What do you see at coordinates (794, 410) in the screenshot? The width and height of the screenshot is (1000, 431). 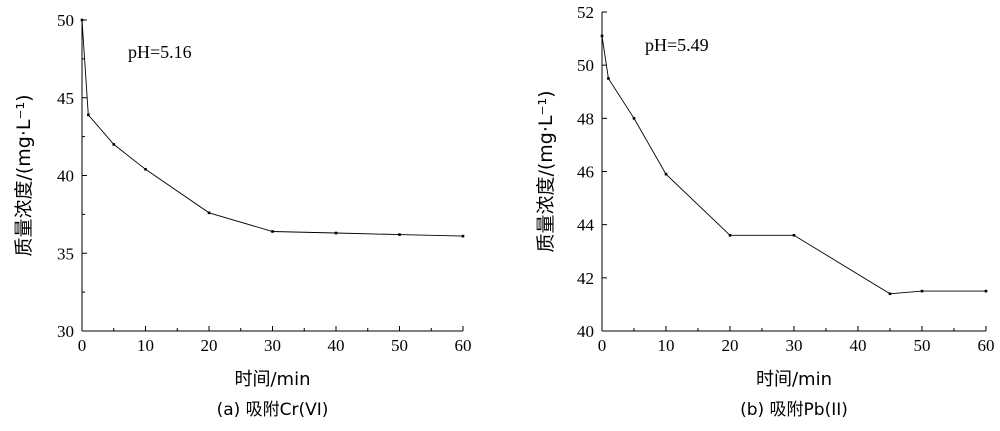 I see `panel-caption: (b) 吸附Pb(II)` at bounding box center [794, 410].